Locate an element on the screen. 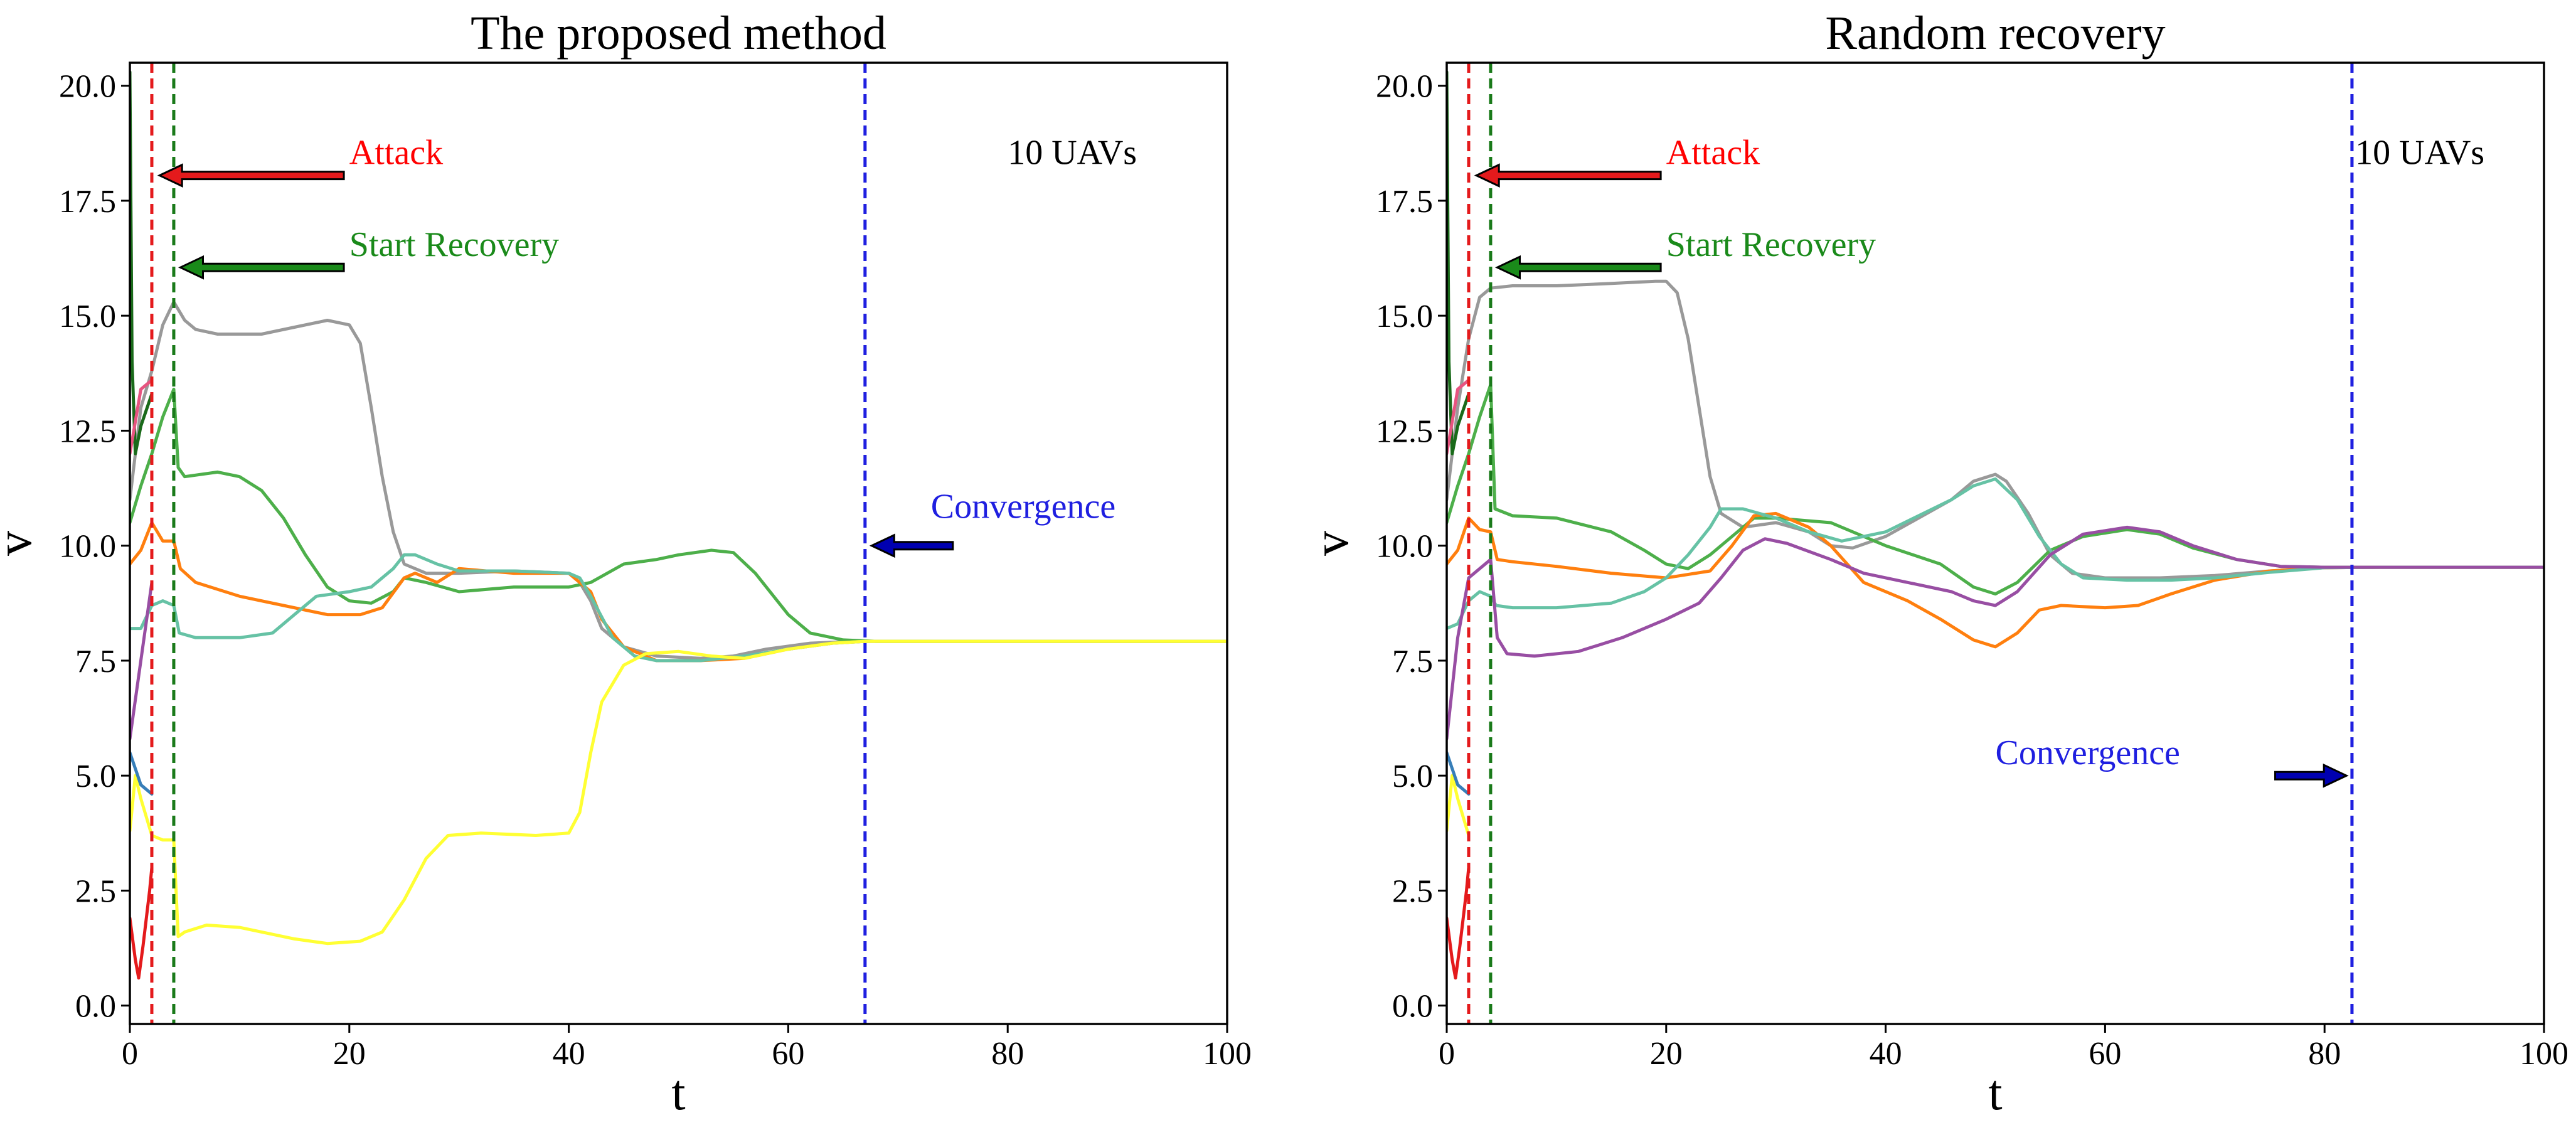 The image size is (2576, 1125). series-line-uav-orange is located at coordinates (1995, 580).